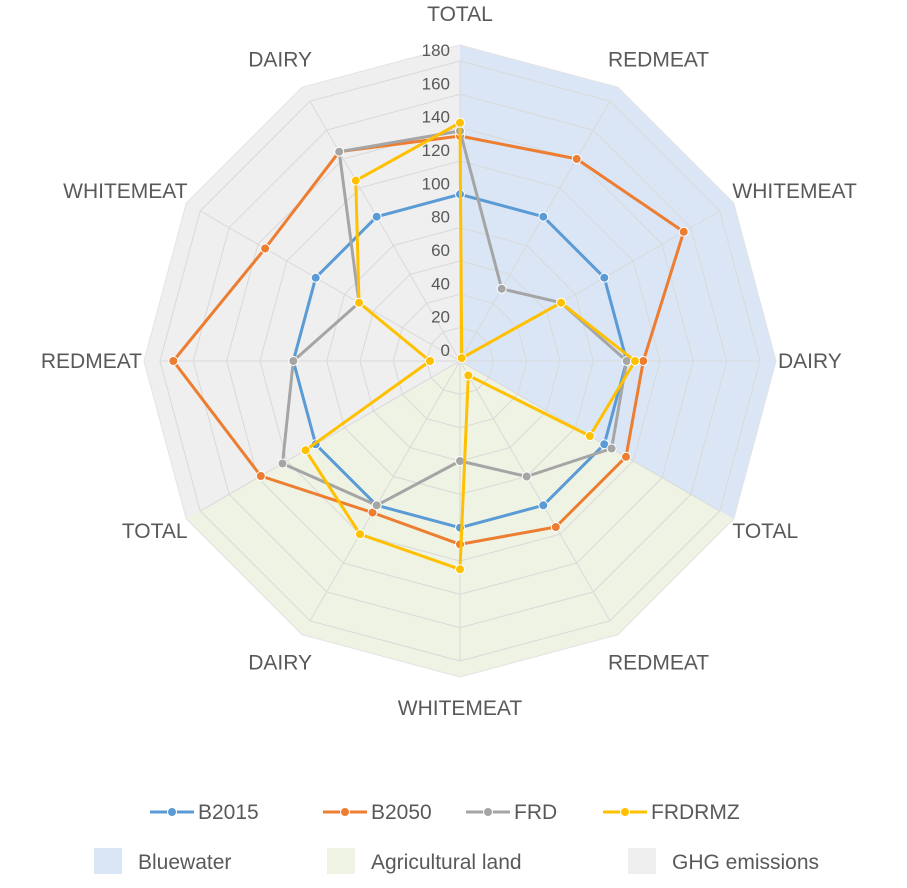 This screenshot has width=907, height=888. I want to click on radial-tick-labels: 0 20 40 60 80 100 120 140 160 180, so click(436, 200).